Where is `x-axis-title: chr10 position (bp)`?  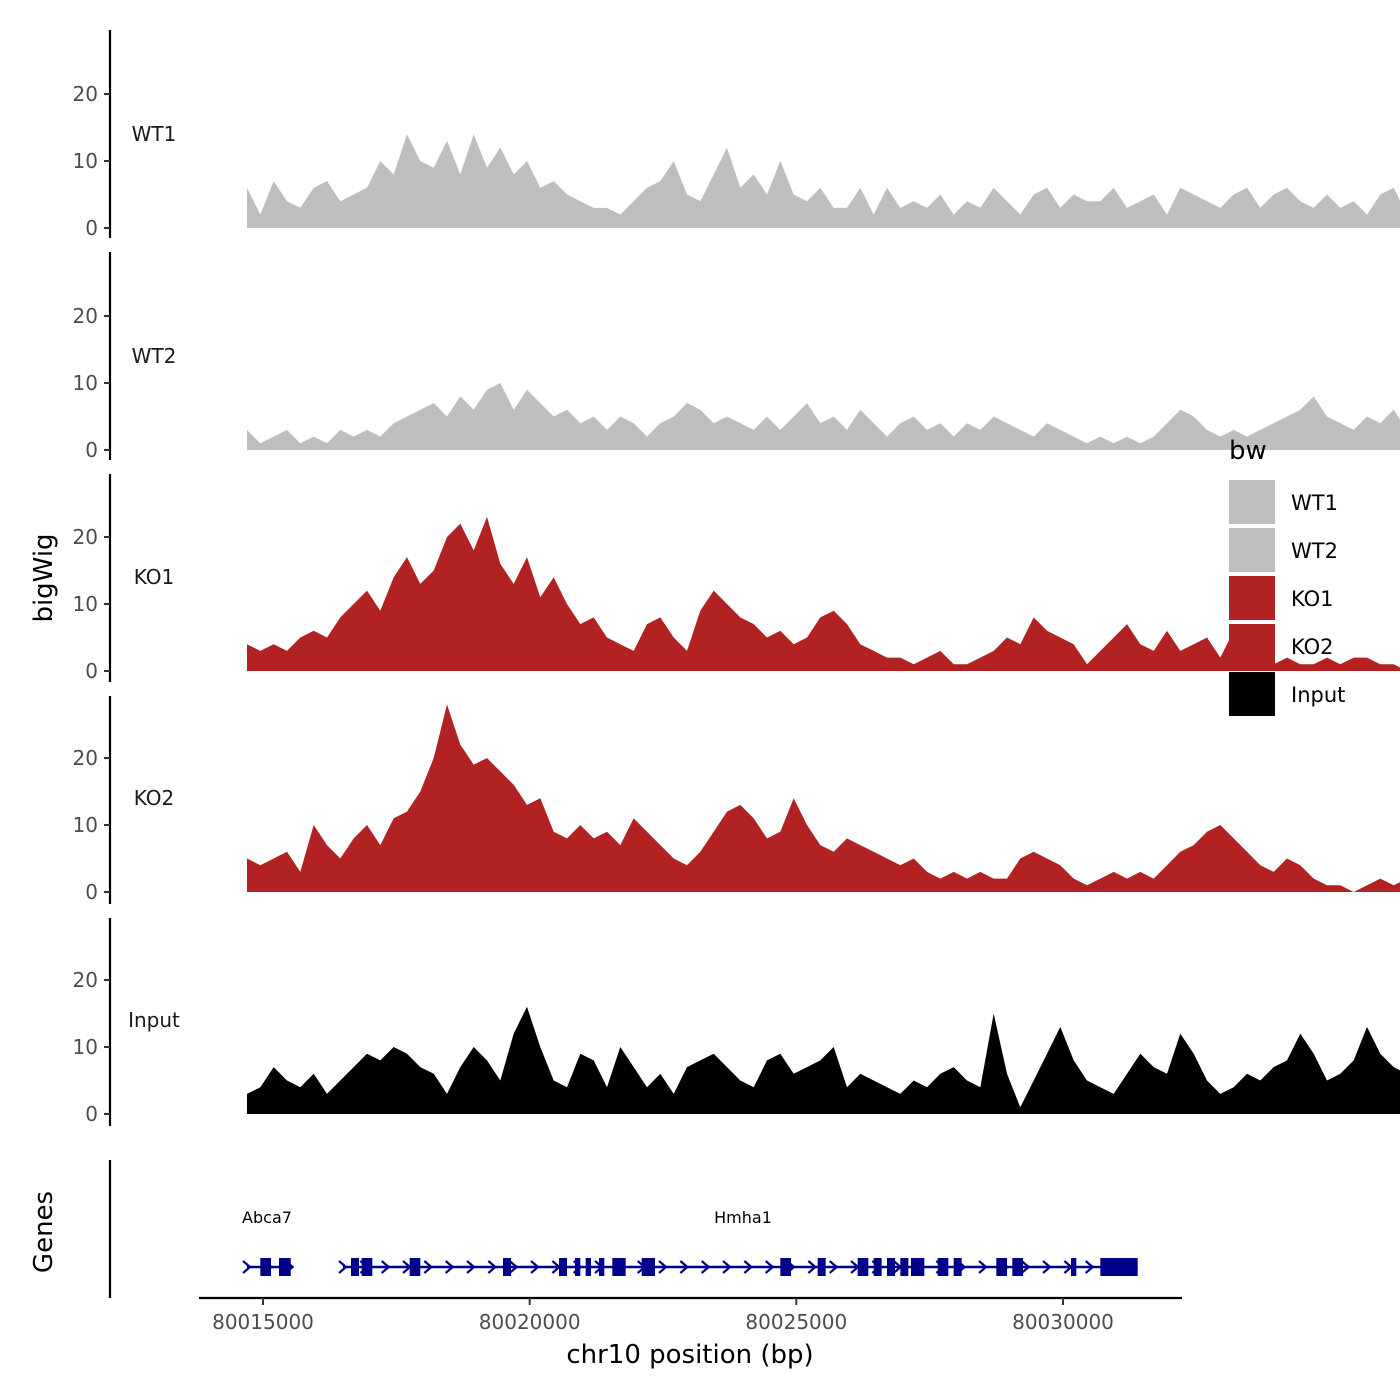 x-axis-title: chr10 position (bp) is located at coordinates (689, 1355).